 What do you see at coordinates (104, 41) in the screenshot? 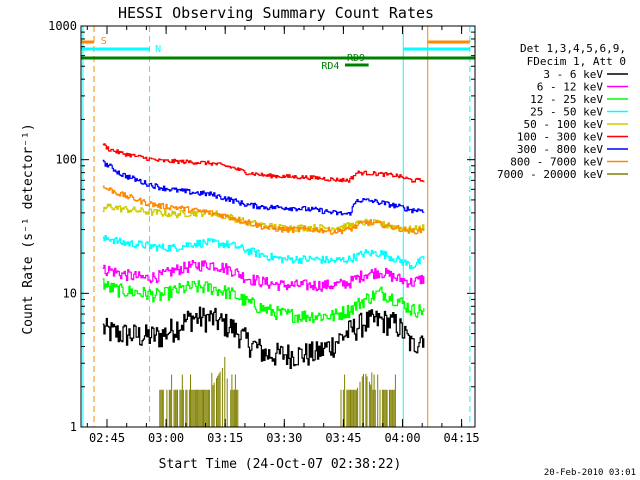
I see `annotation-s: S` at bounding box center [104, 41].